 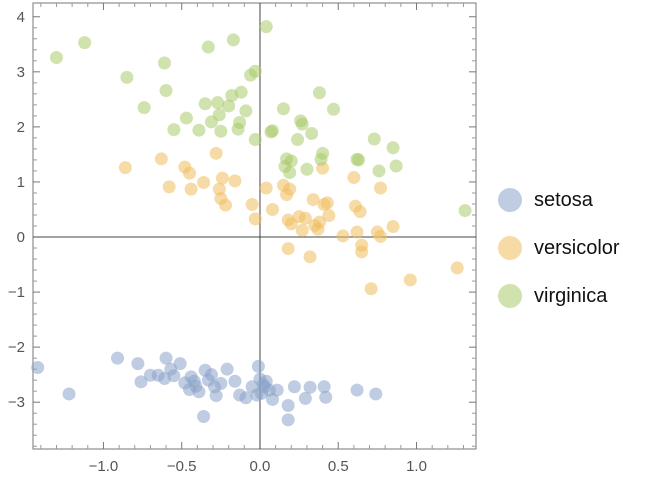 I want to click on x-tick-label: 0.0, so click(x=260, y=466).